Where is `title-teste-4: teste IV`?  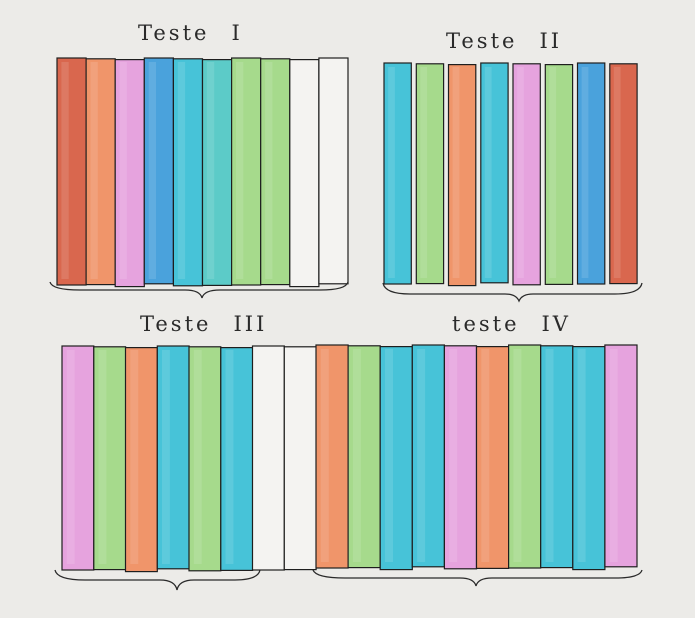
title-teste-4: teste IV is located at coordinates (511, 324).